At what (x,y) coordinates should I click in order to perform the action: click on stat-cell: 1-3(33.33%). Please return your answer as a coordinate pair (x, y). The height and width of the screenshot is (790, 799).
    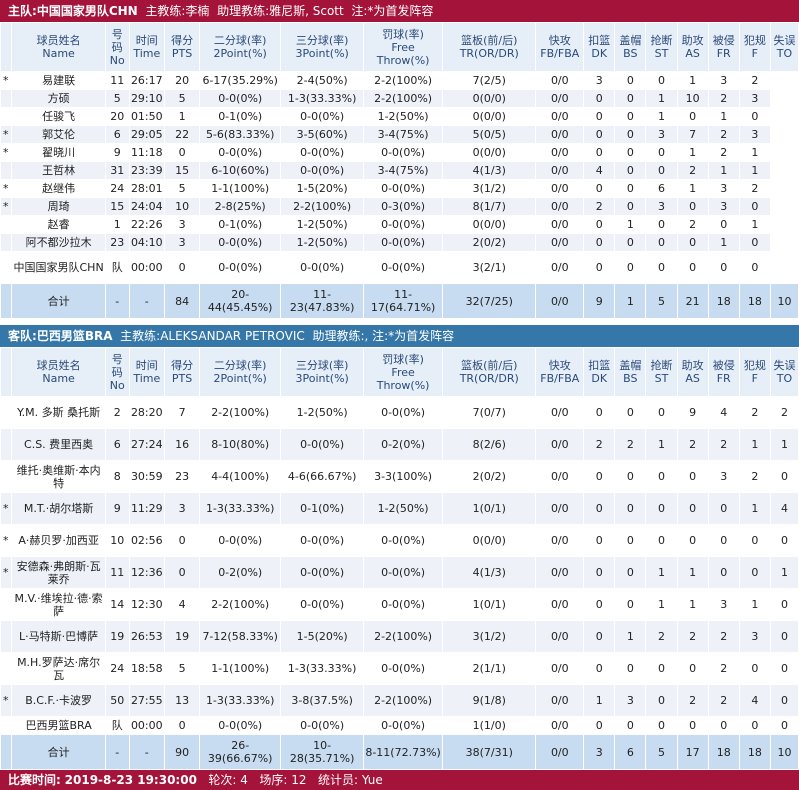
    Looking at the image, I should click on (322, 98).